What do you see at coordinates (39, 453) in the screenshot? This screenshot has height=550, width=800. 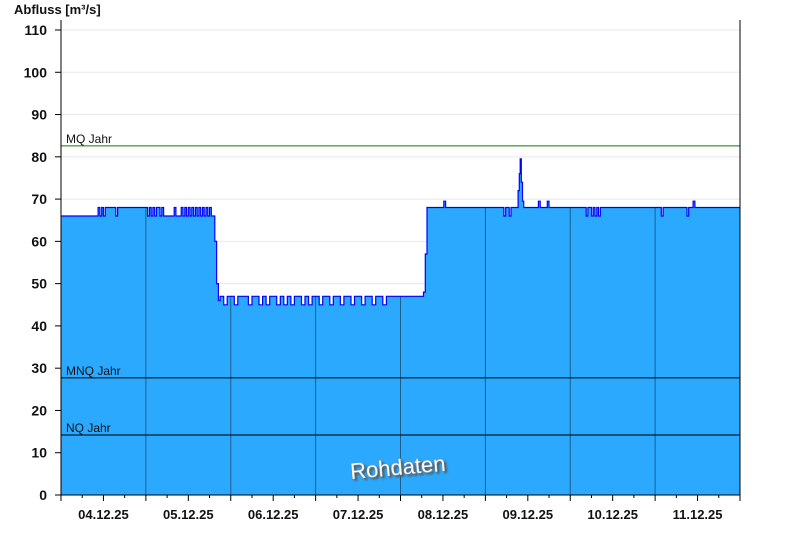 I see `y-tick-label: 10` at bounding box center [39, 453].